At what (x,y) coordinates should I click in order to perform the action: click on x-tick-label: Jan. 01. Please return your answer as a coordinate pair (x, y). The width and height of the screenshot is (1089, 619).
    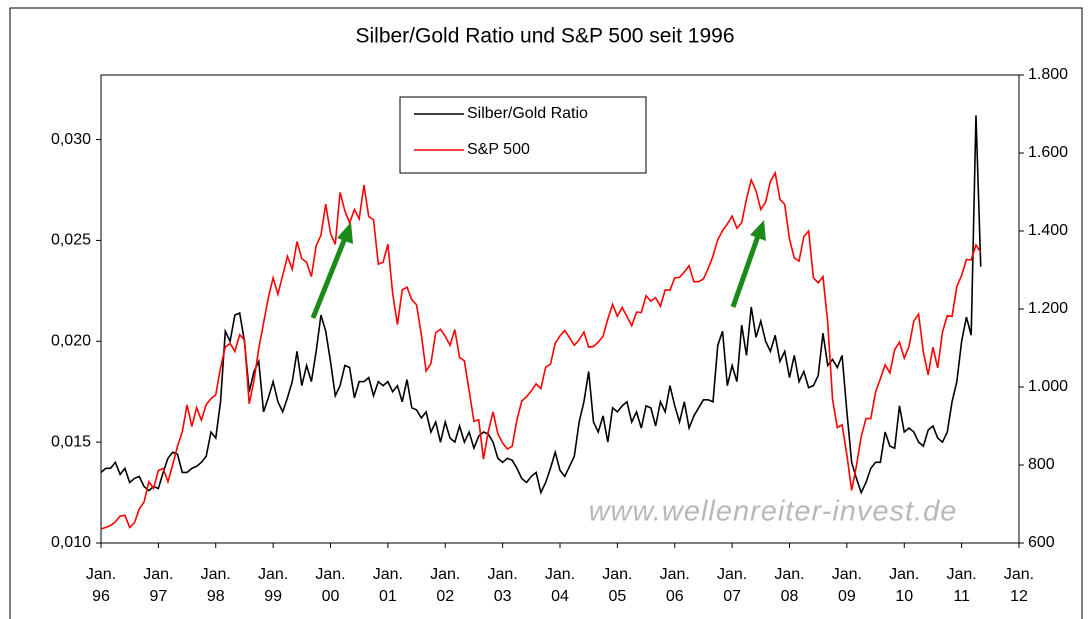
    Looking at the image, I should click on (387, 585).